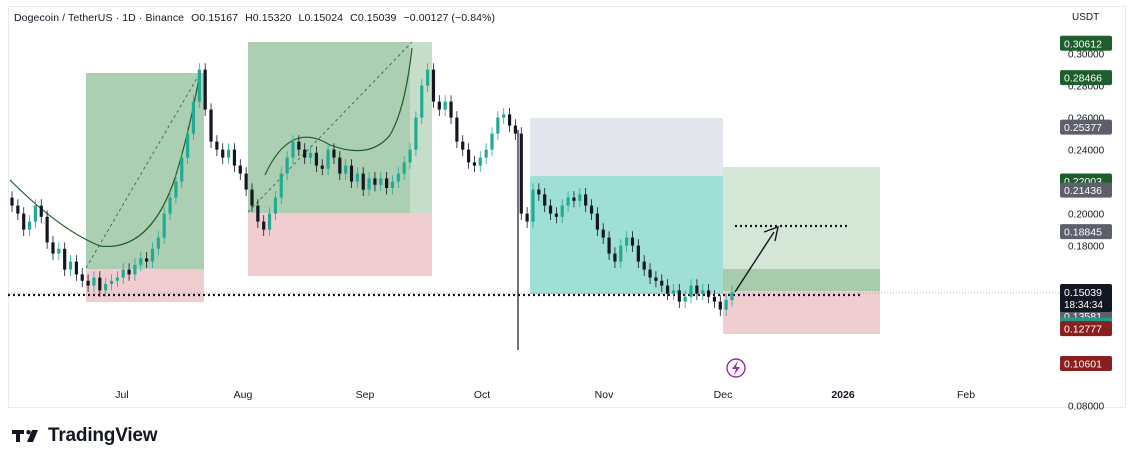 The height and width of the screenshot is (464, 1132). I want to click on price-badge-label: 0.10601, so click(1083, 364).